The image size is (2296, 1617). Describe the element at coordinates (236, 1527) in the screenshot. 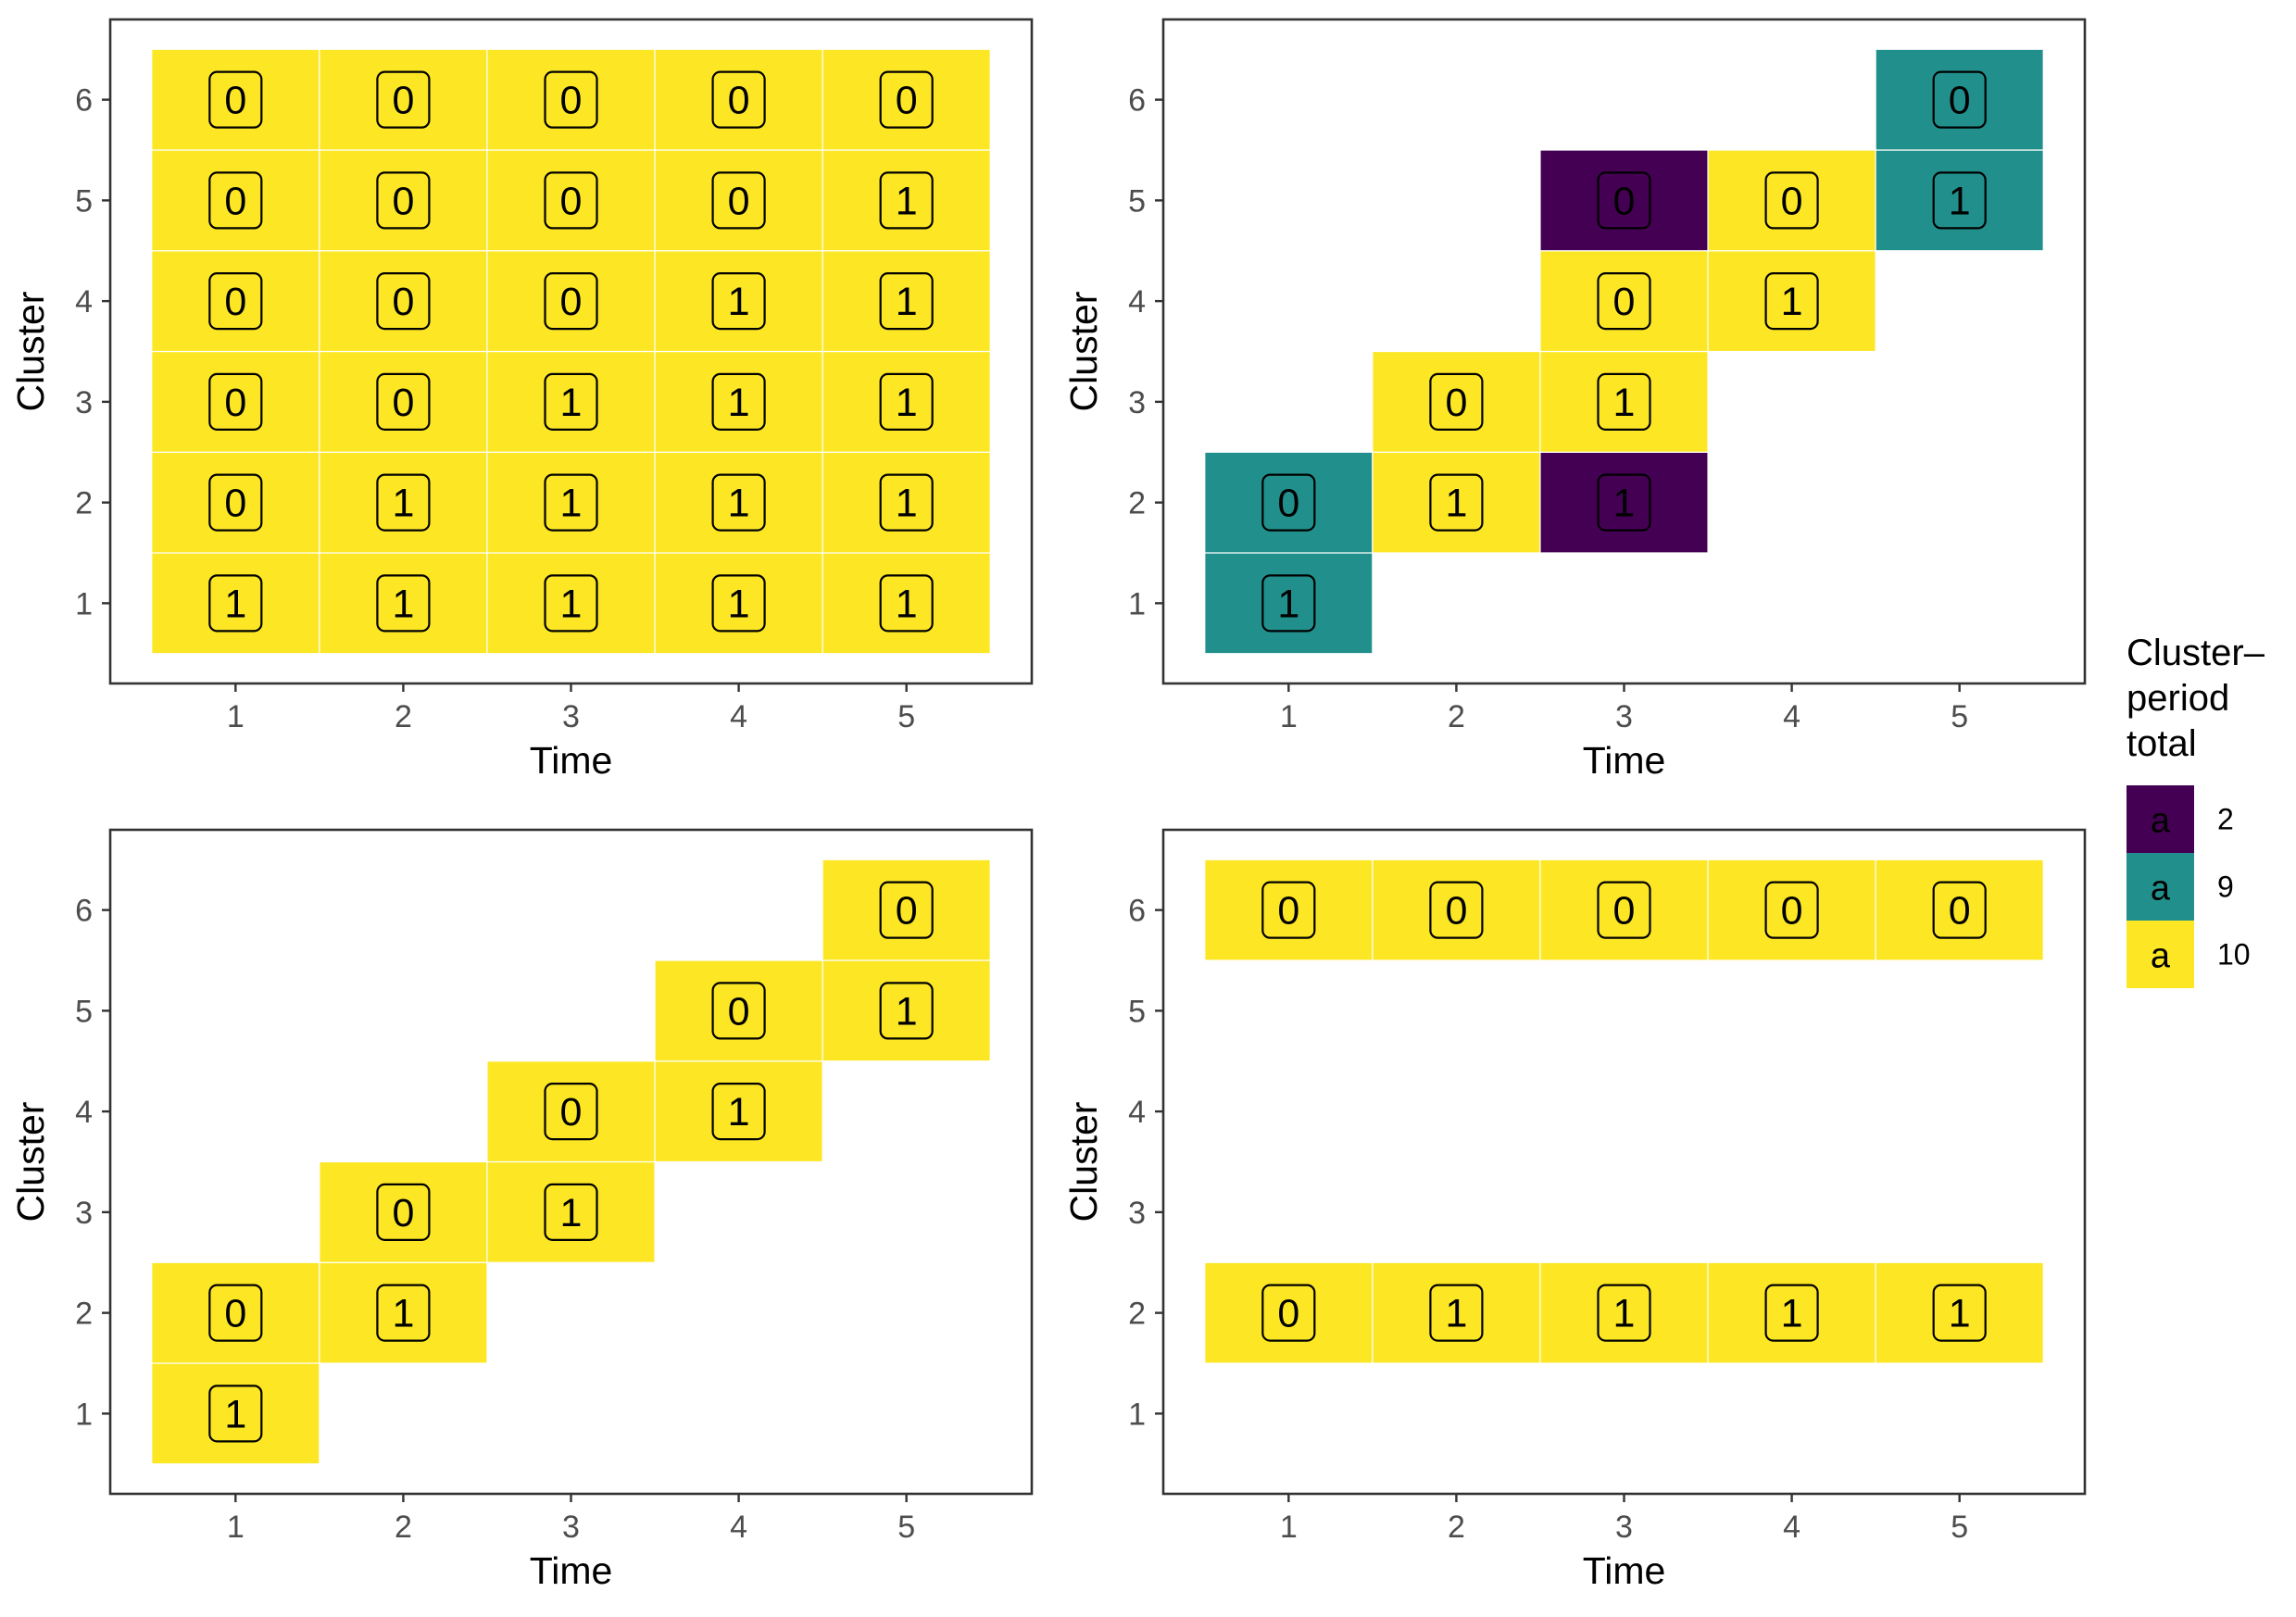

I see `x-tick-label: 1` at that location.